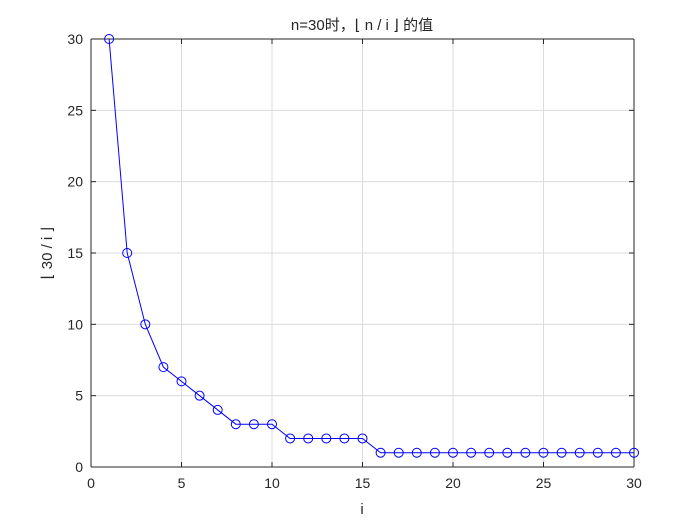 Image resolution: width=700 pixels, height=525 pixels. What do you see at coordinates (272, 483) in the screenshot?
I see `x-tick-label: 10` at bounding box center [272, 483].